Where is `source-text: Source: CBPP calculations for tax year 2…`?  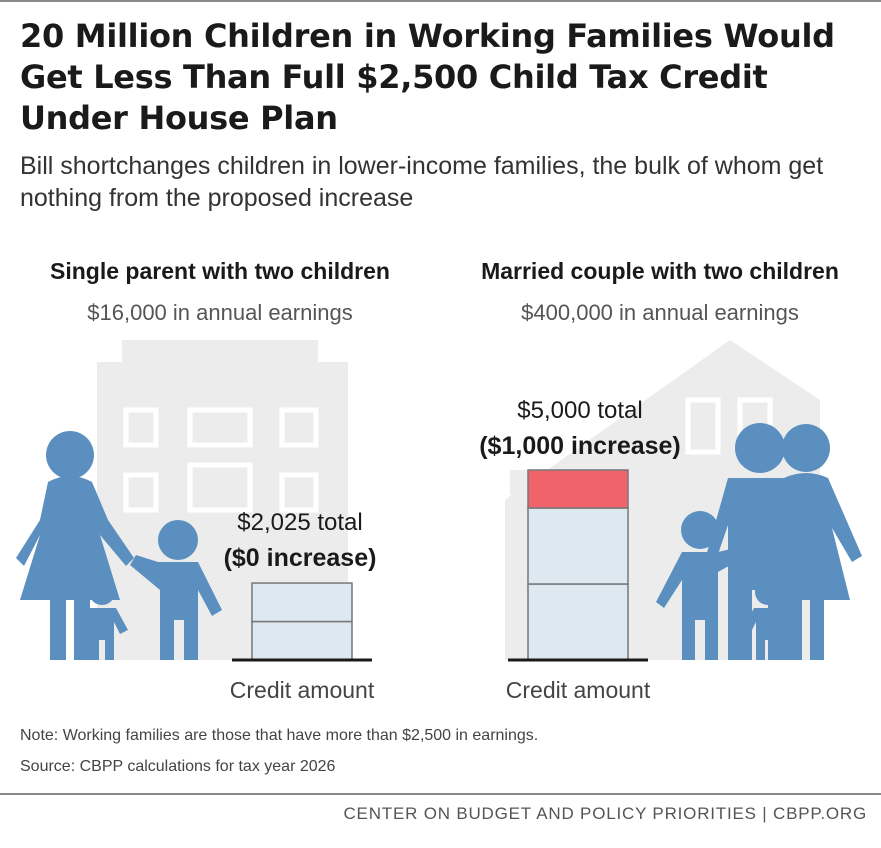 source-text: Source: CBPP calculations for tax year 2… is located at coordinates (178, 766).